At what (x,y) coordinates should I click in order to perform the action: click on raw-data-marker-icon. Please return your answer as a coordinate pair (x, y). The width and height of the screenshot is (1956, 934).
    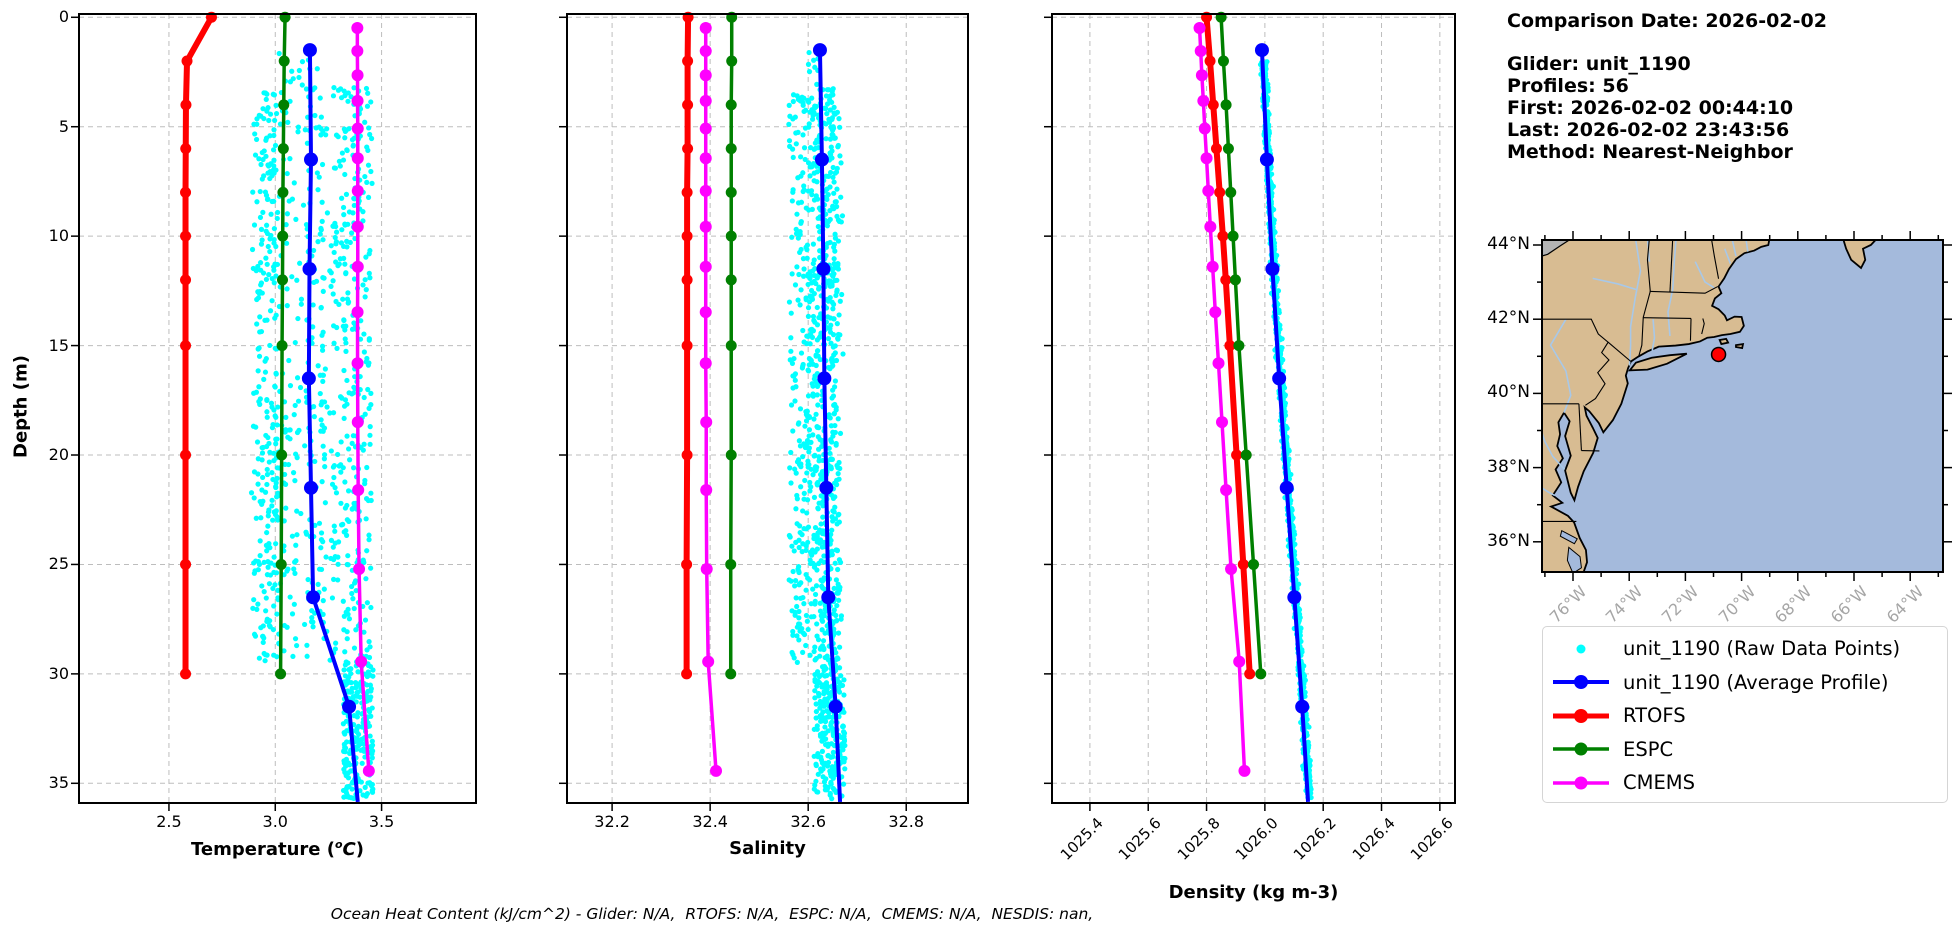
    Looking at the image, I should click on (1581, 649).